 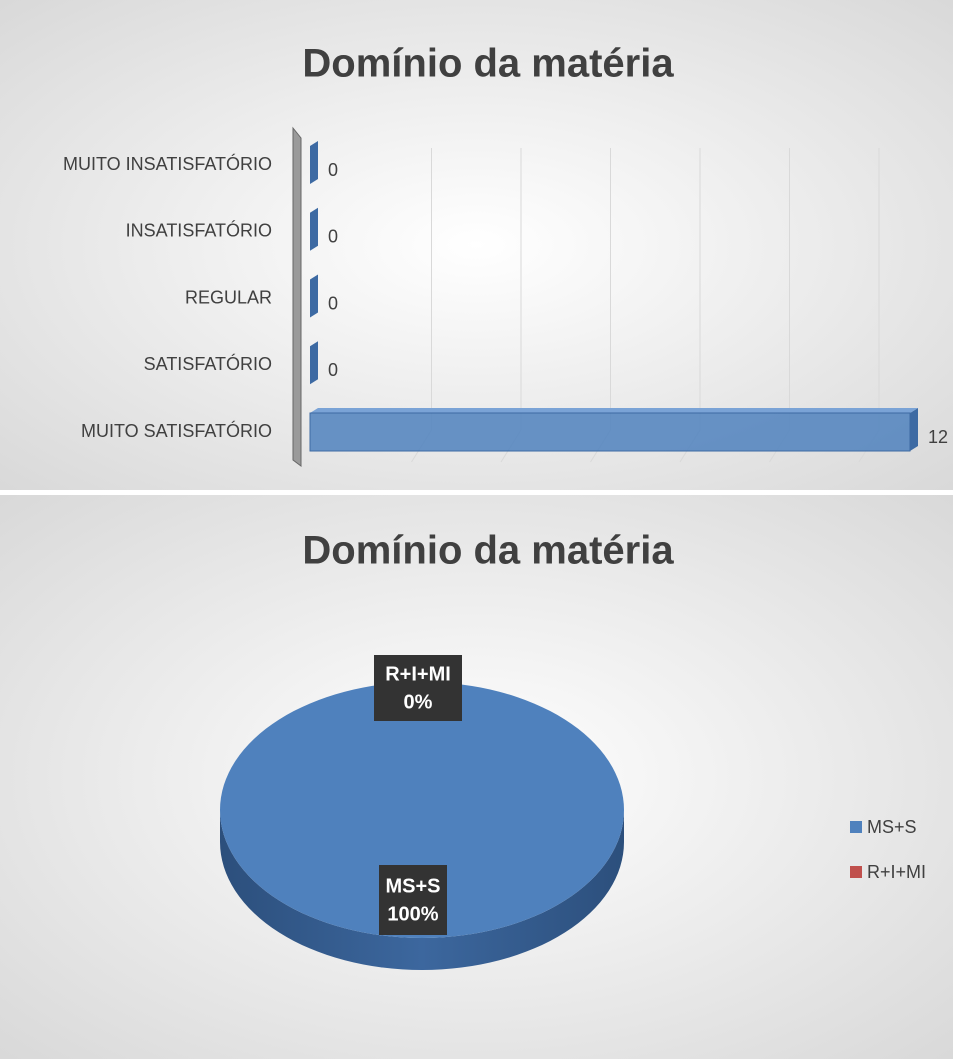 I want to click on legend-label: MS+S, so click(x=892, y=827).